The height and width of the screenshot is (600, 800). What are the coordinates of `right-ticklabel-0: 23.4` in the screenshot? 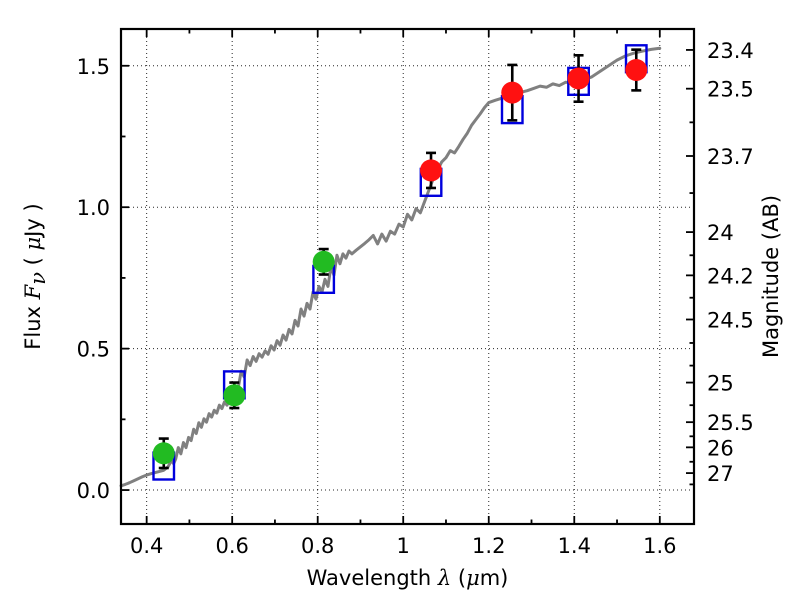 It's located at (730, 51).